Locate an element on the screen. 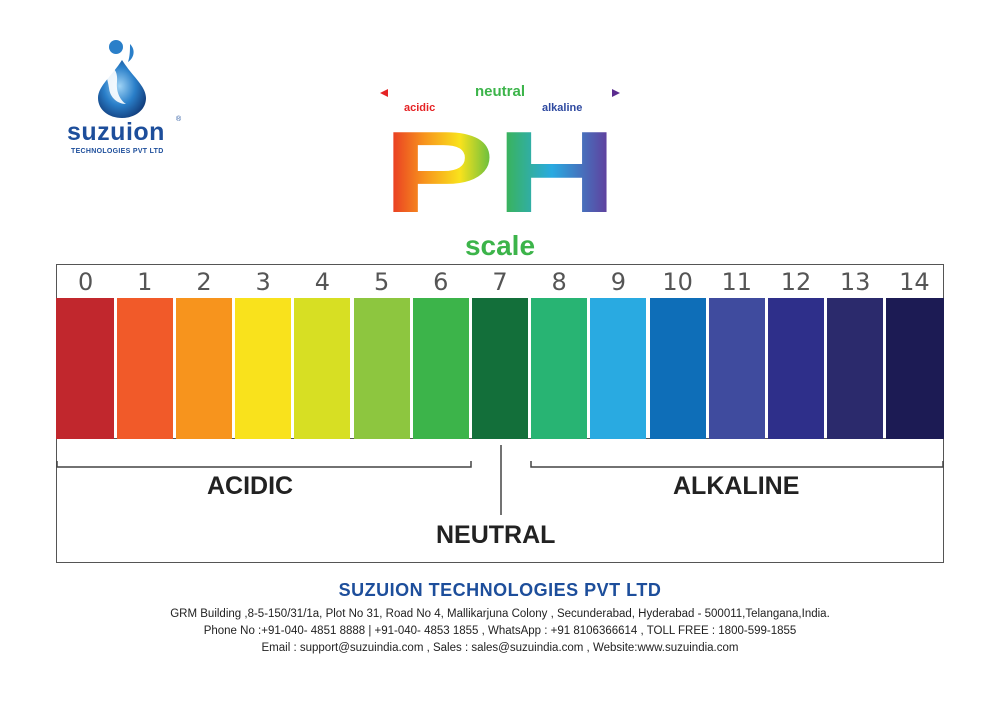 This screenshot has height=707, width=1000. ph-title-graphic: neutral acidic alkaline PH is located at coordinates (500, 155).